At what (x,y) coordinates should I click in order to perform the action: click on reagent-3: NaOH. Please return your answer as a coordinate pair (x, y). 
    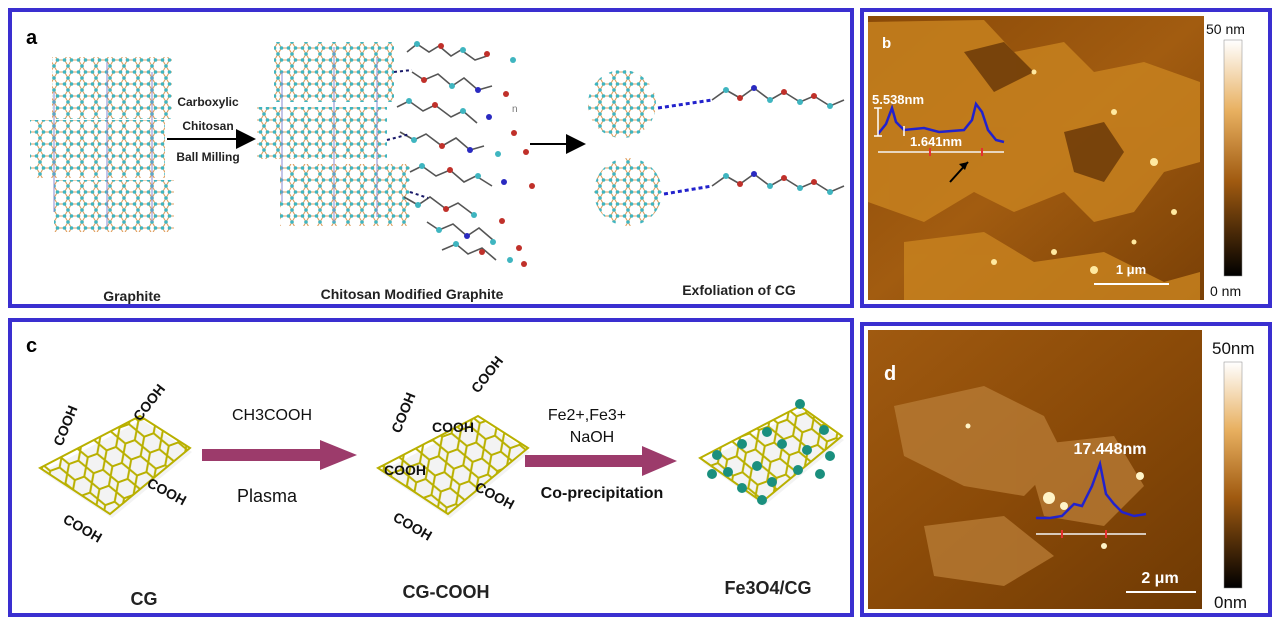
    Looking at the image, I should click on (592, 437).